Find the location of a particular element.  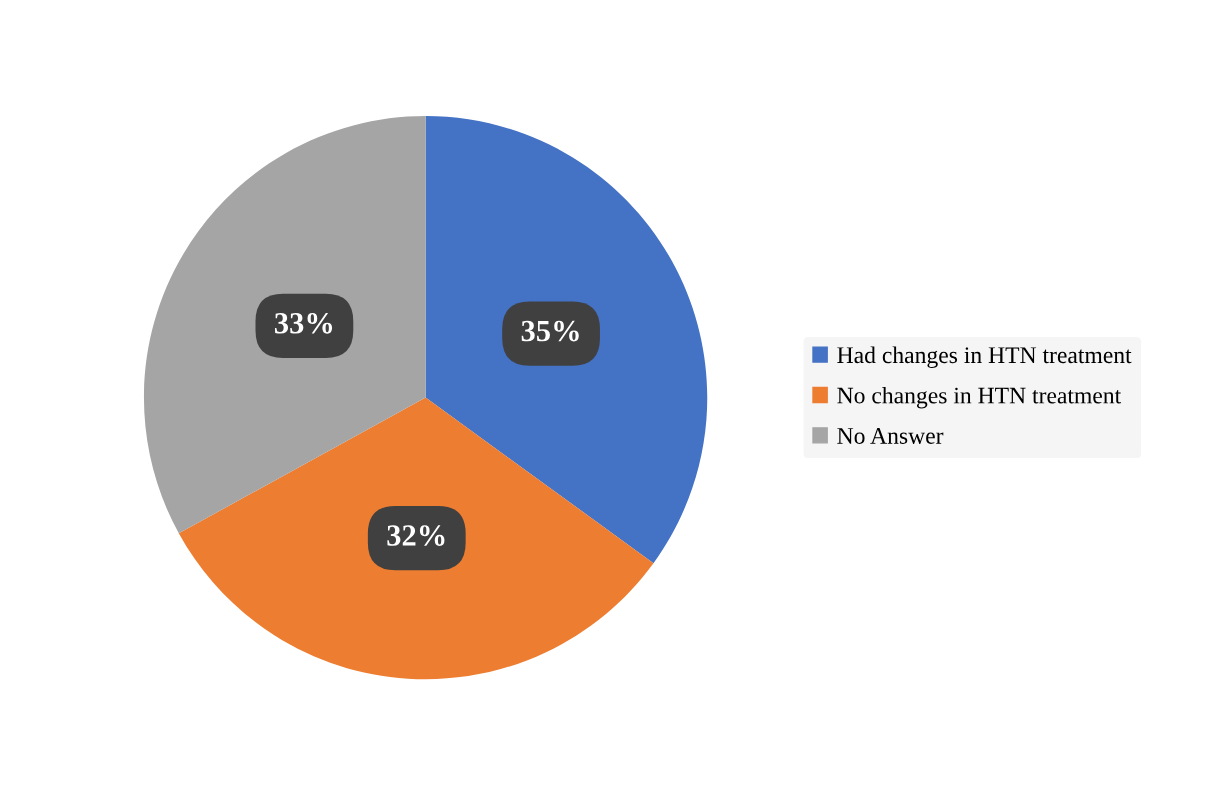

legend-label: No Answer is located at coordinates (890, 436).